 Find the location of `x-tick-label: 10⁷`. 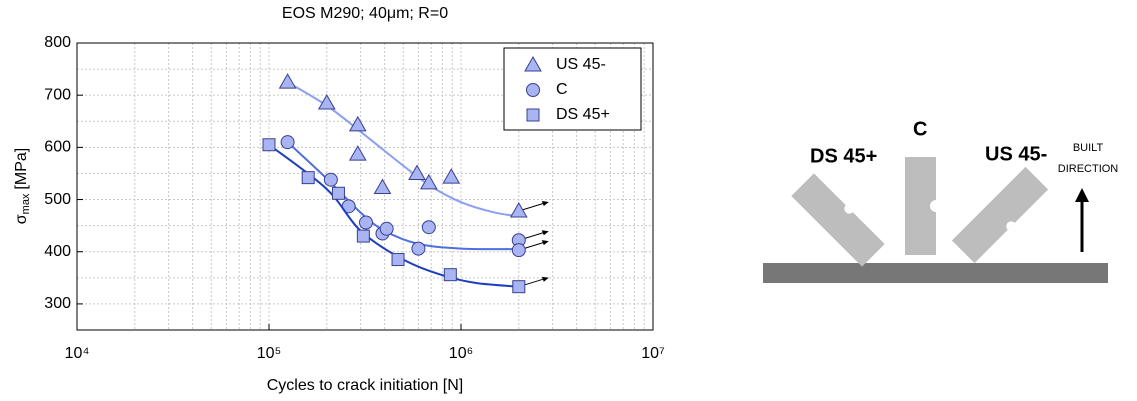

x-tick-label: 10⁷ is located at coordinates (653, 353).